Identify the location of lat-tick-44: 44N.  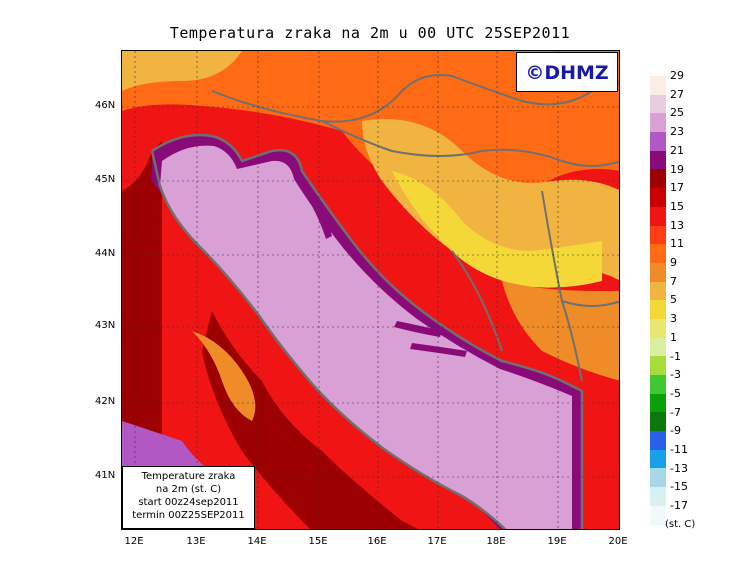
(105, 253).